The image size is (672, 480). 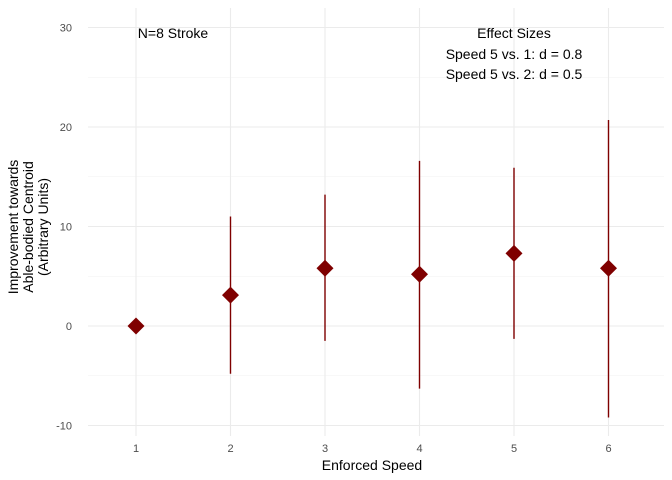 What do you see at coordinates (372, 289) in the screenshot?
I see `data-points` at bounding box center [372, 289].